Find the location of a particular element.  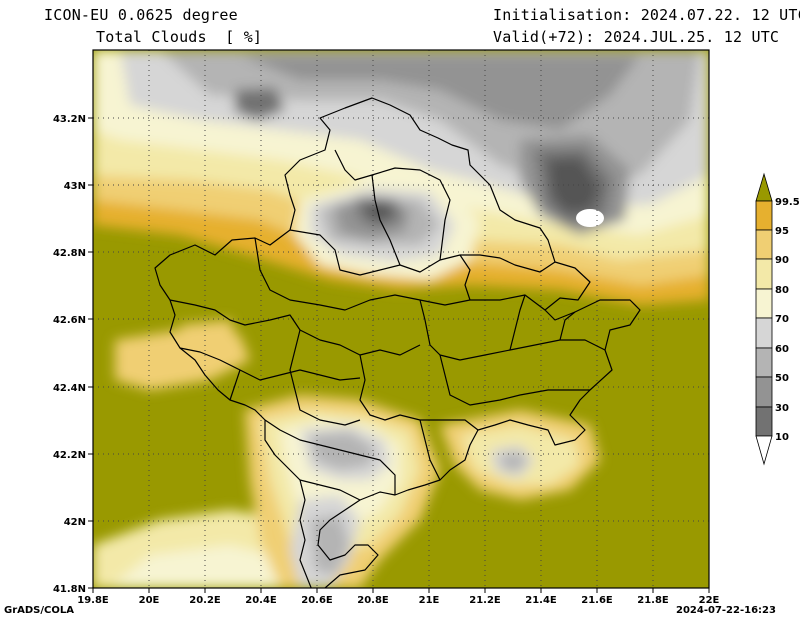

lon-tick-label: 20E is located at coordinates (149, 600).